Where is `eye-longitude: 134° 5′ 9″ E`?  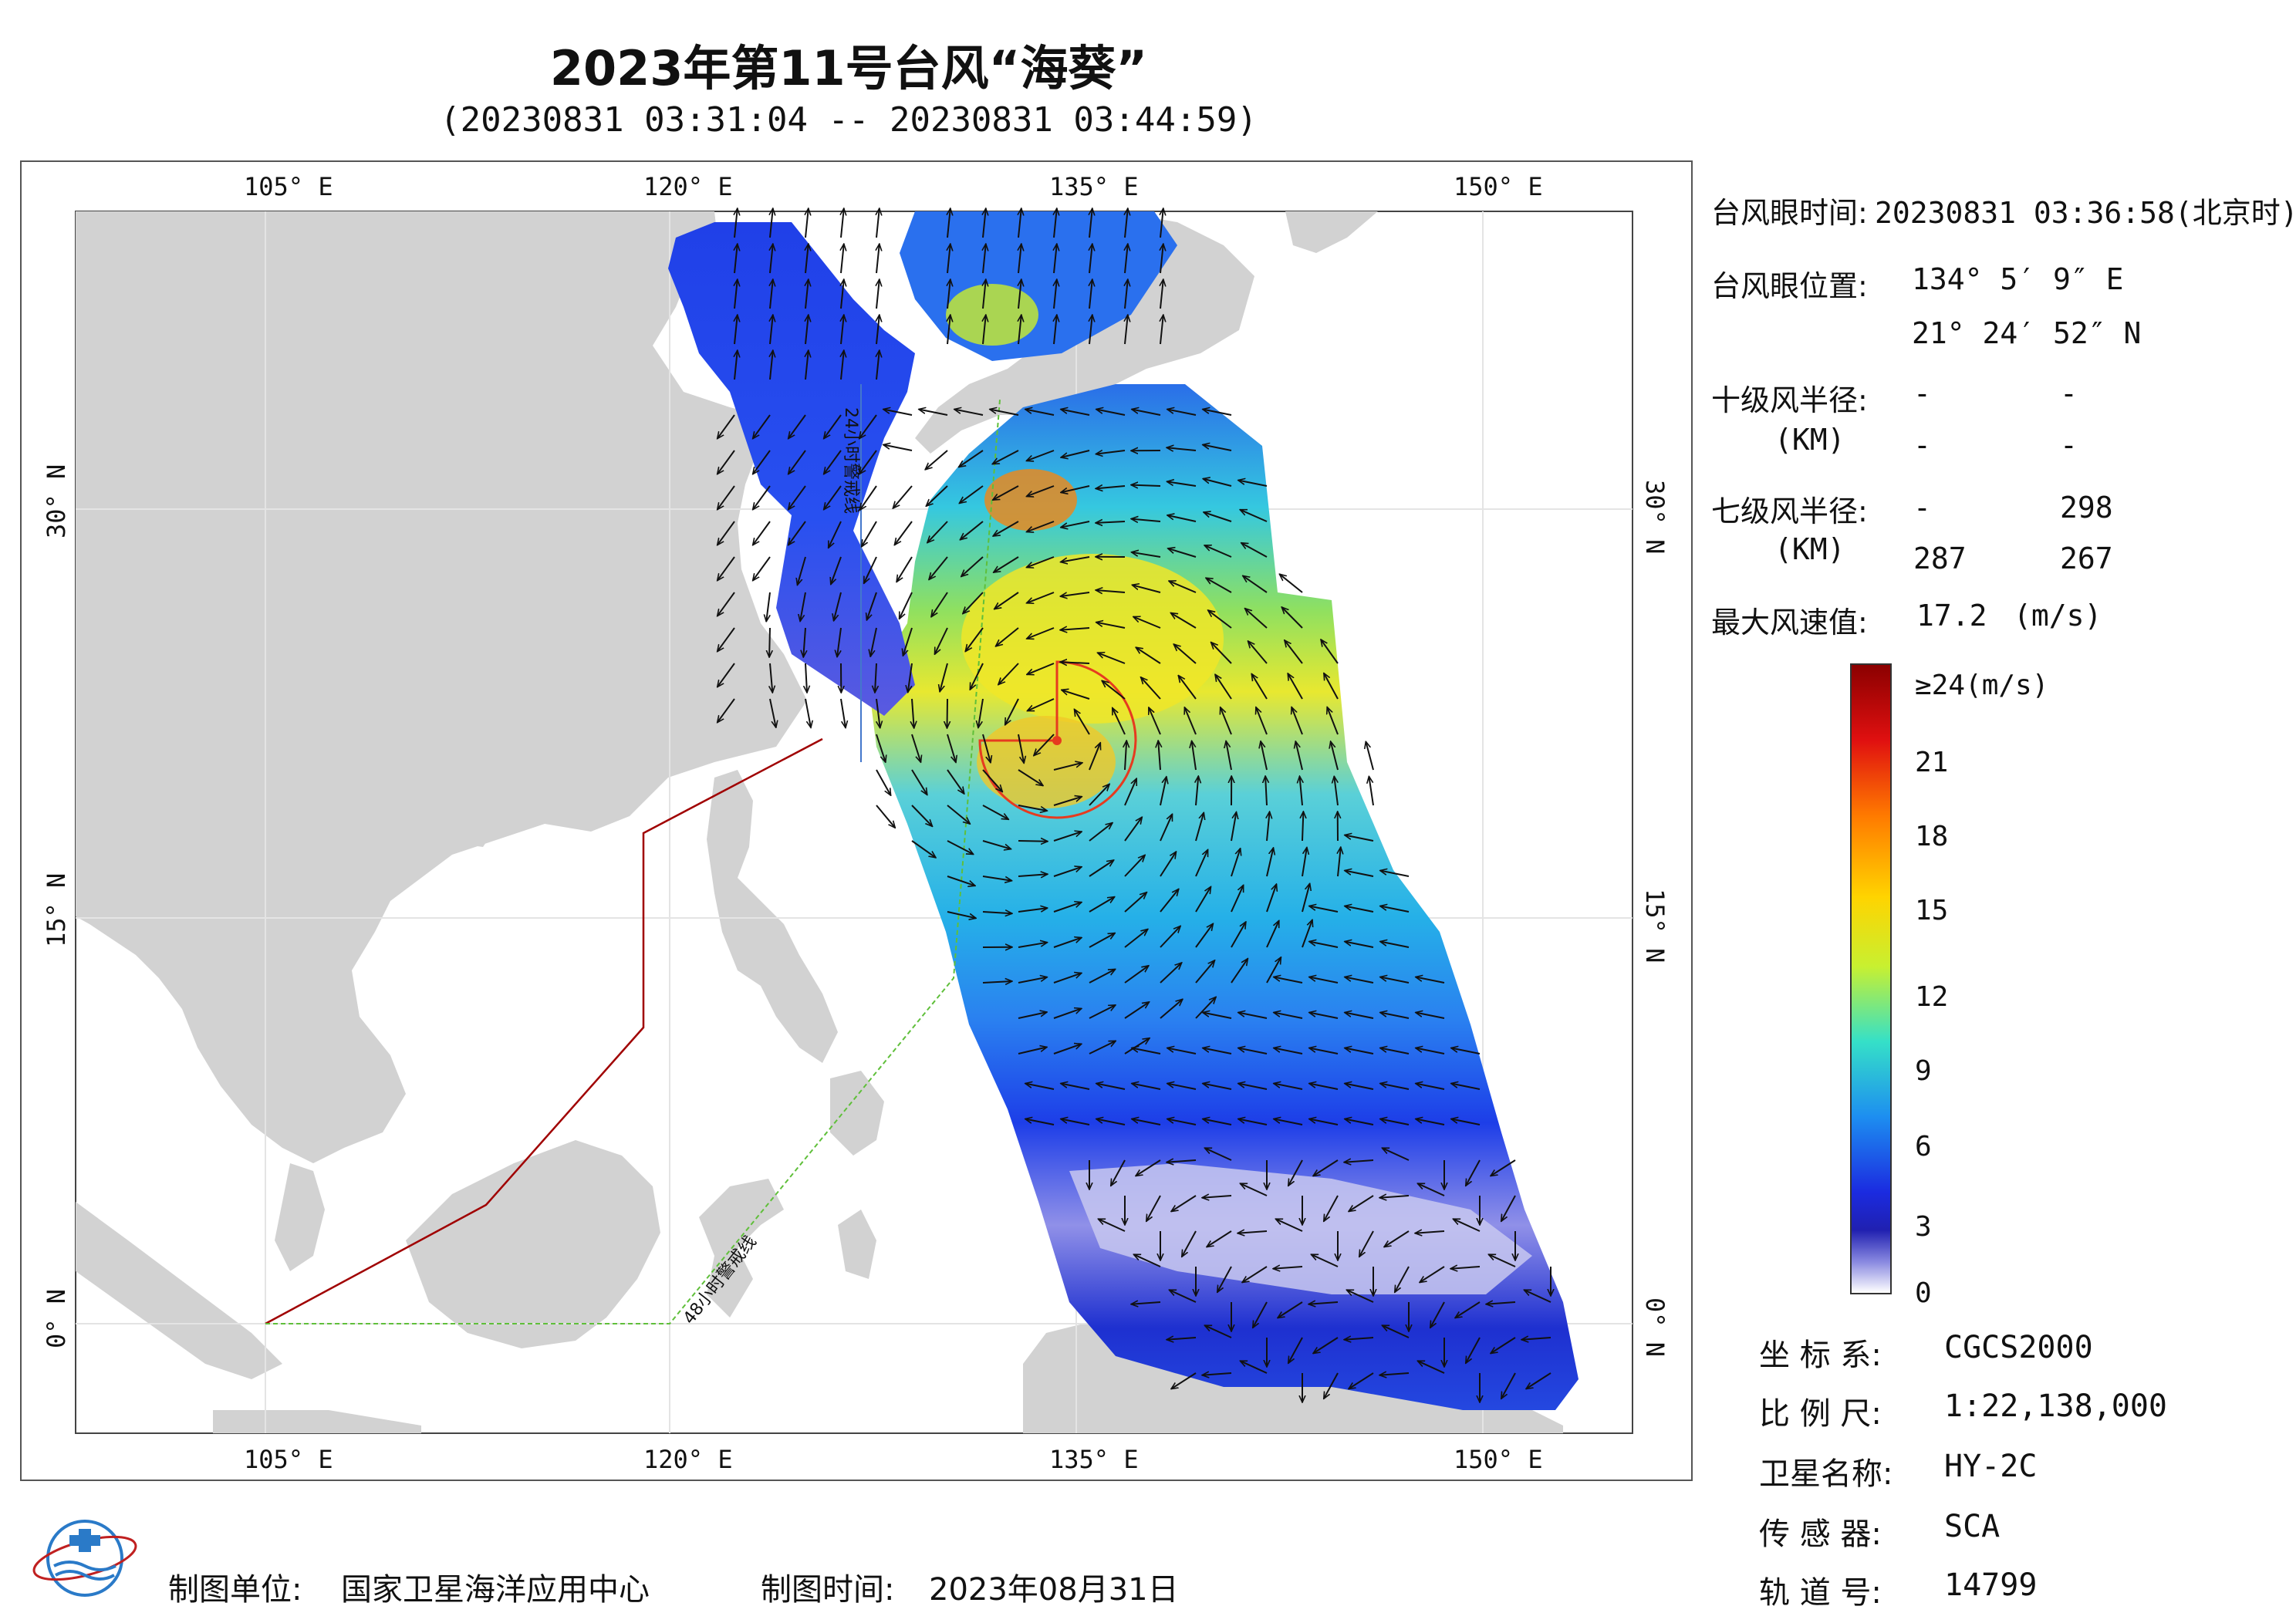
eye-longitude: 134° 5′ 9″ E is located at coordinates (2018, 279).